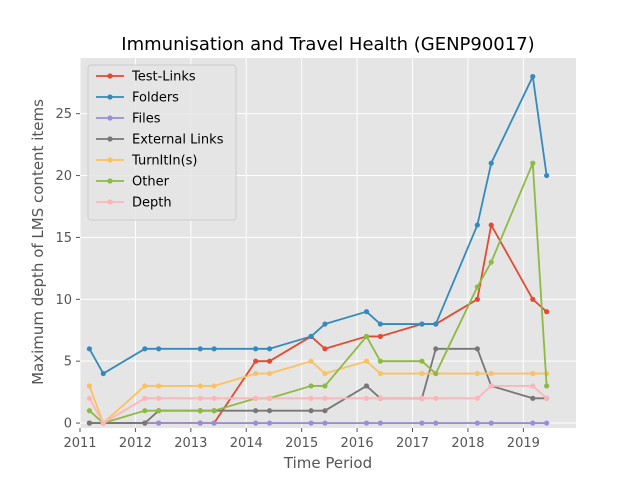 The width and height of the screenshot is (640, 480). Describe the element at coordinates (318, 404) in the screenshot. I see `series-depth` at that location.